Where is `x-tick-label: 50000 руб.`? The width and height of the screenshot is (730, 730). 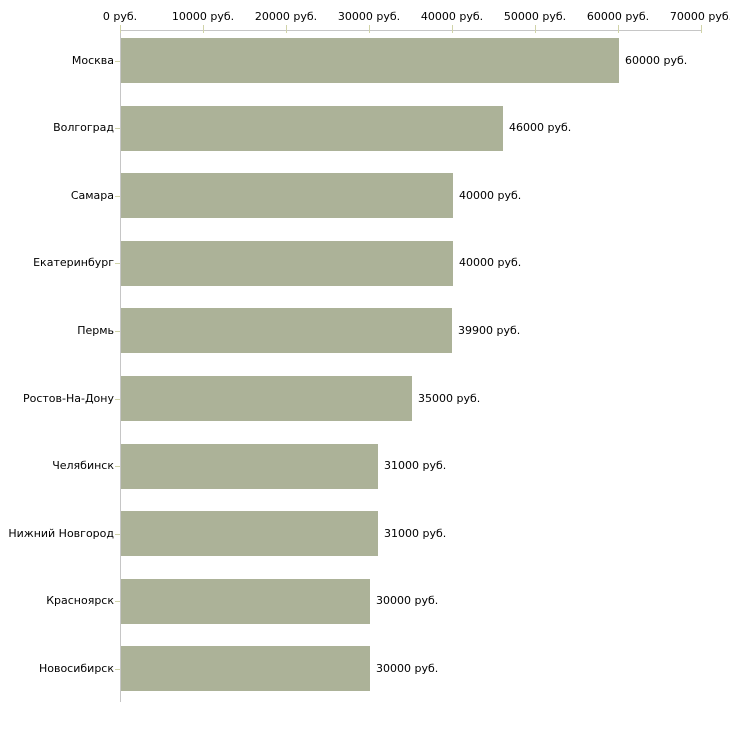
x-tick-label: 50000 руб. is located at coordinates (535, 16).